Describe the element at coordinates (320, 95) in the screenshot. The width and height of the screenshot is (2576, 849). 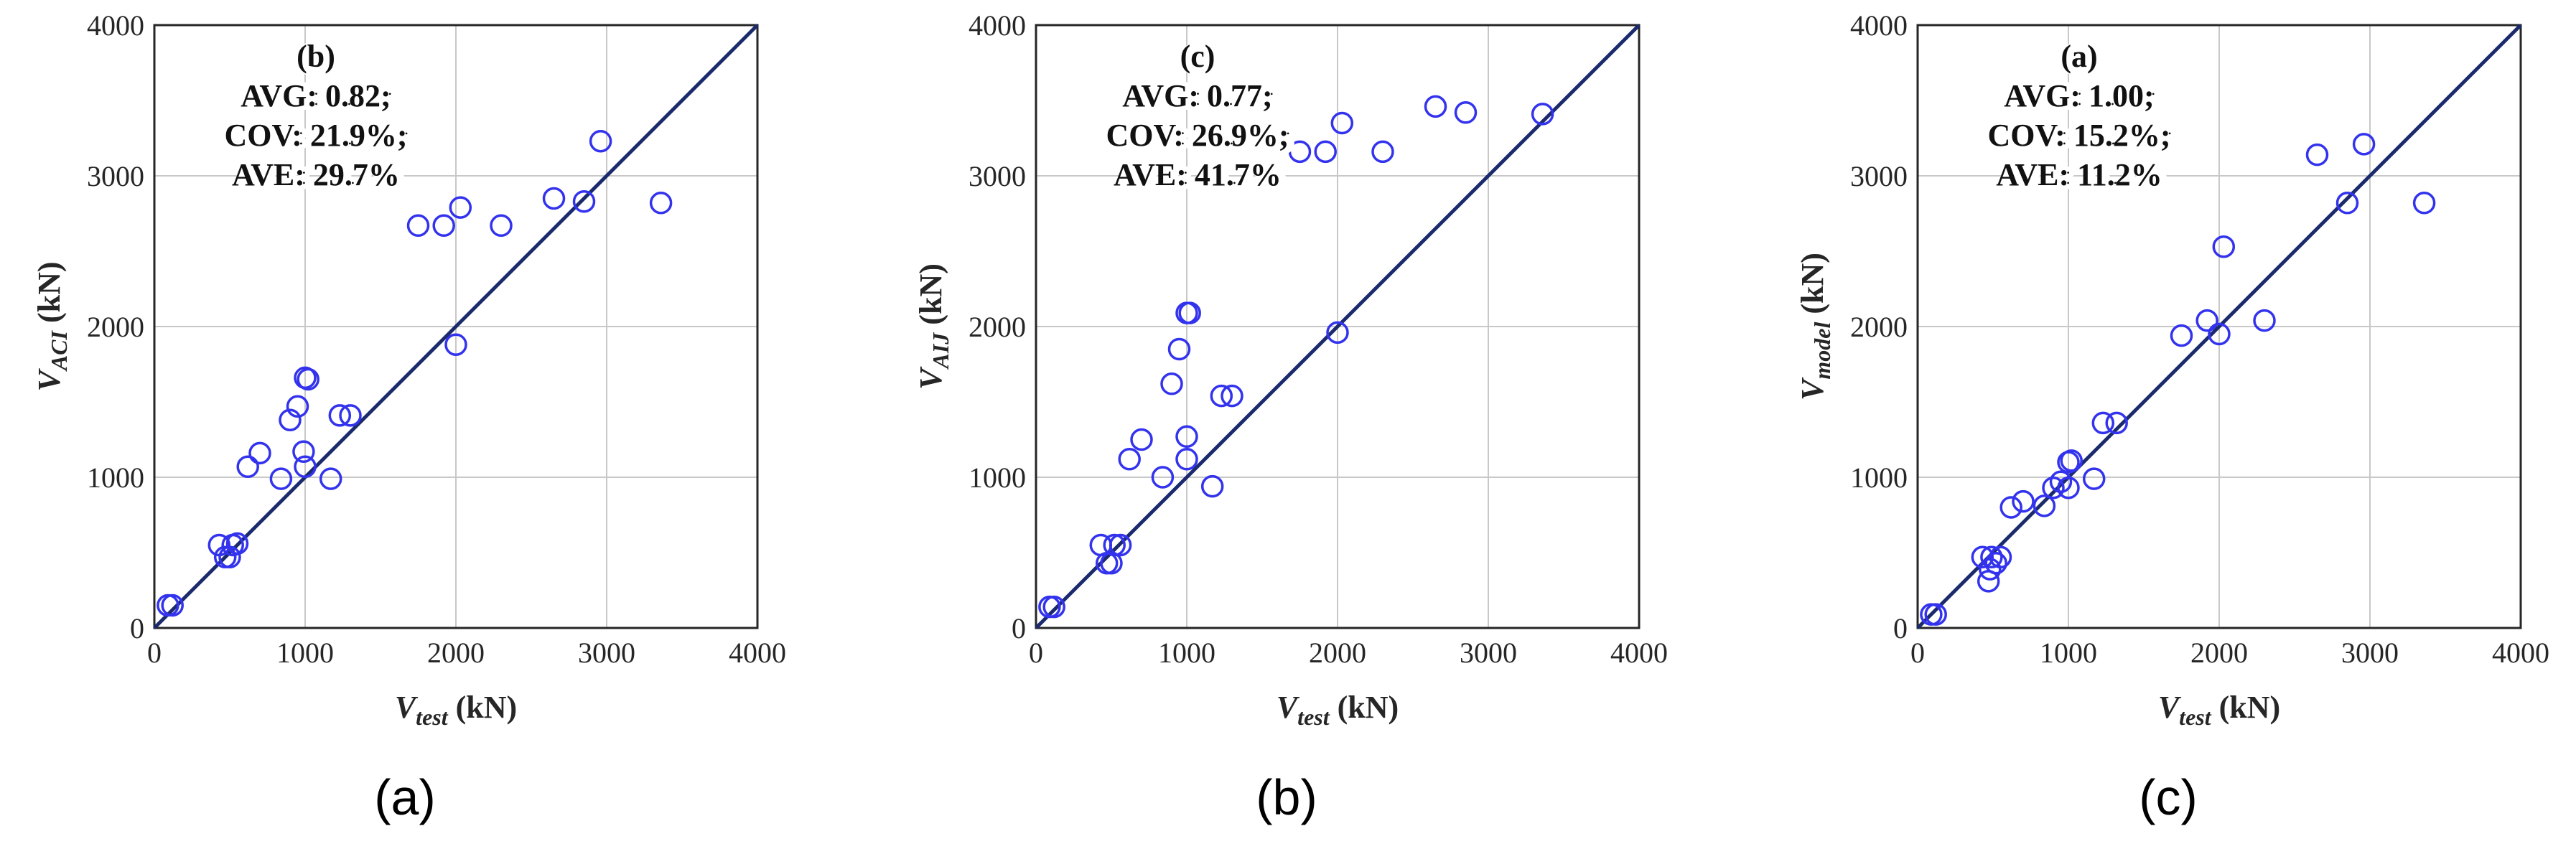
I see `svg-text: AVG: 0.82;` at that location.